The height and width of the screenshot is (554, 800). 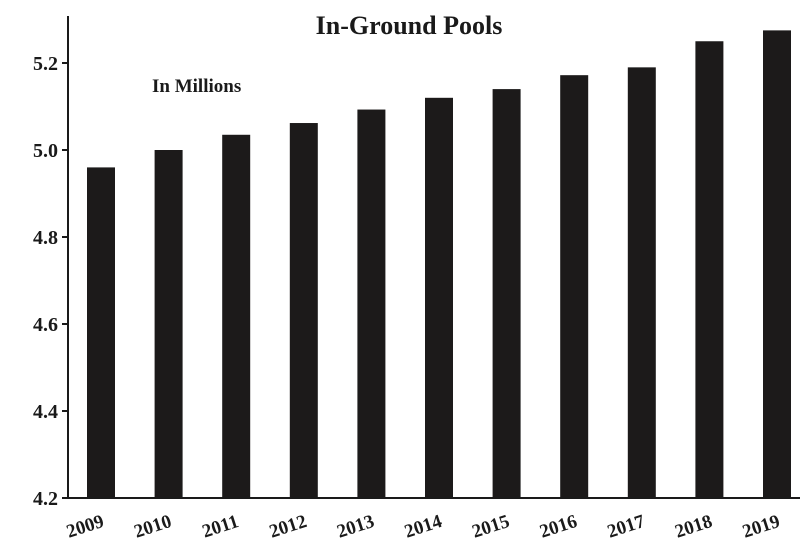 What do you see at coordinates (236, 316) in the screenshot?
I see `bar-2011` at bounding box center [236, 316].